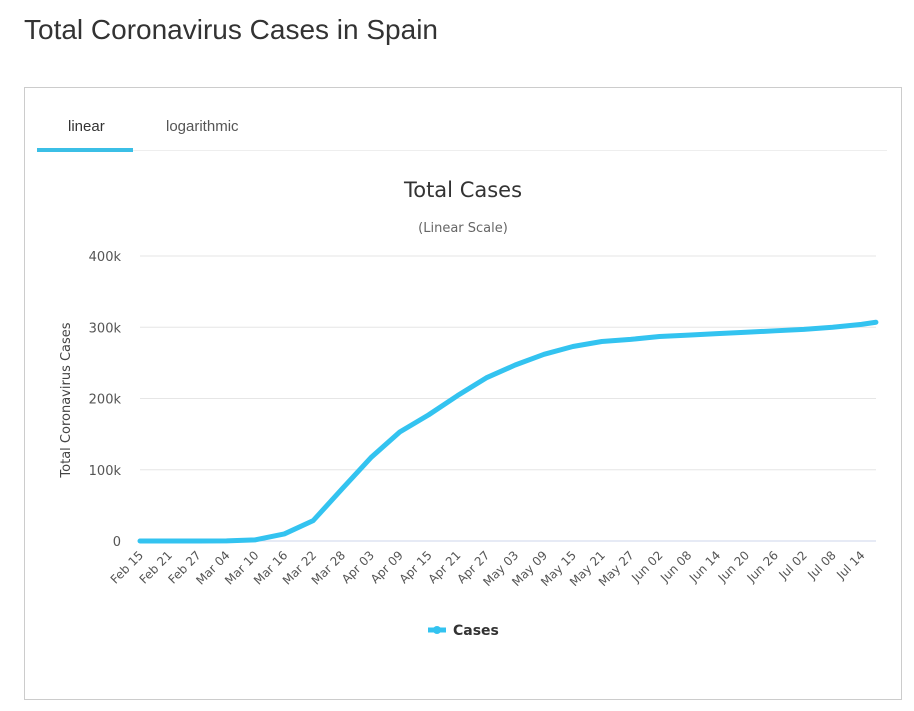 This screenshot has height=711, width=914. What do you see at coordinates (462, 120) in the screenshot?
I see `scale-tabs: linear logarithmic` at bounding box center [462, 120].